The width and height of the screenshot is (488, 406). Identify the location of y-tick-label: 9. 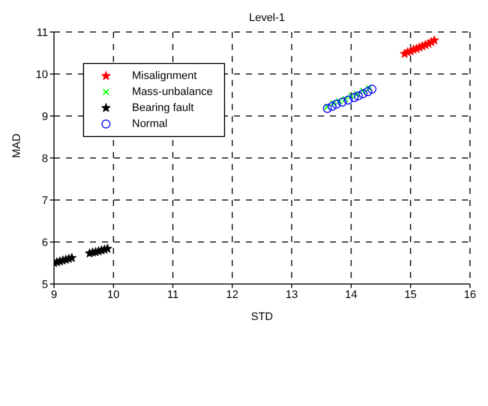
(45, 116).